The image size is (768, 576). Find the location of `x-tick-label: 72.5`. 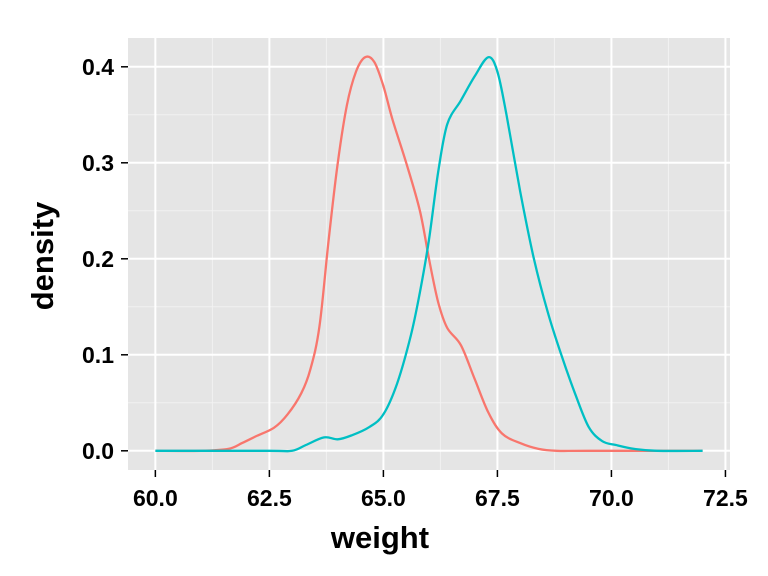

x-tick-label: 72.5 is located at coordinates (725, 498).